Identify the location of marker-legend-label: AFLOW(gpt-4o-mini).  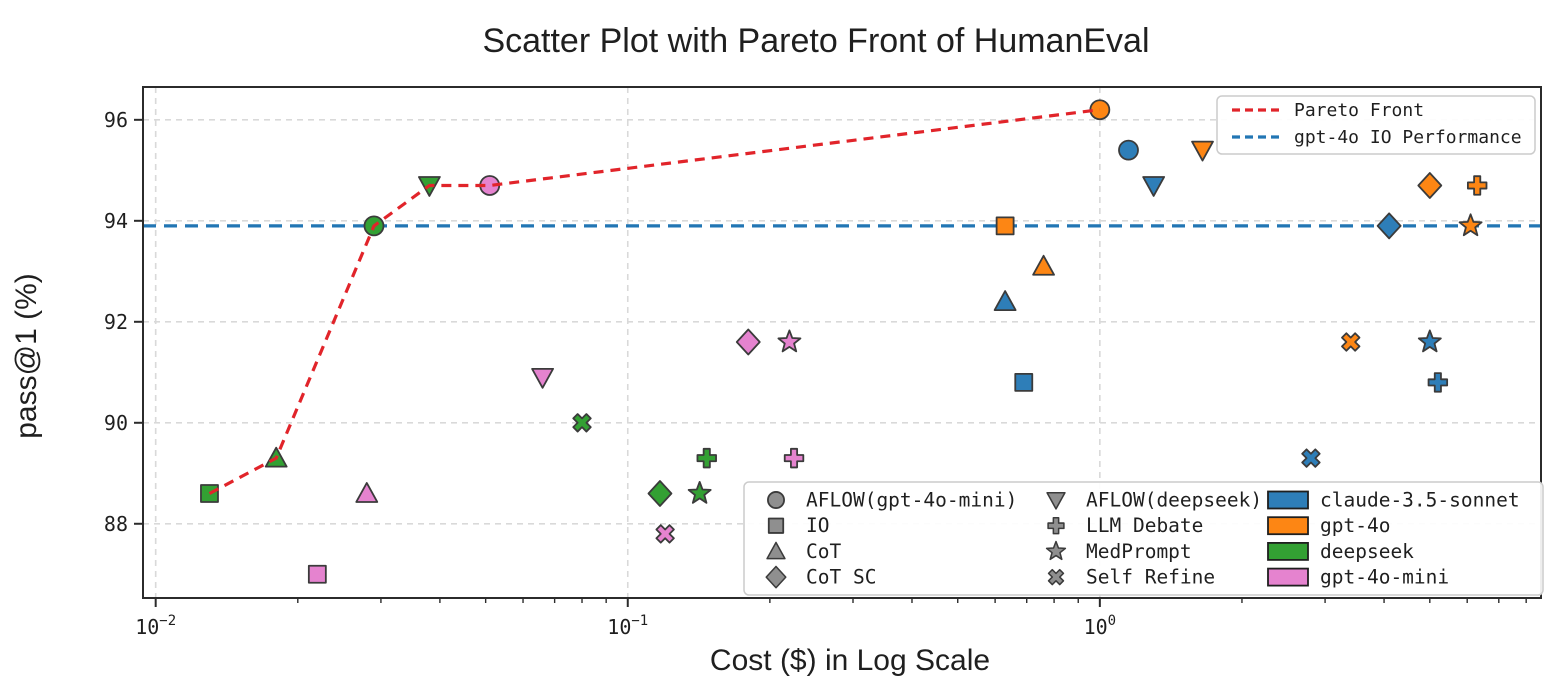
(911, 500).